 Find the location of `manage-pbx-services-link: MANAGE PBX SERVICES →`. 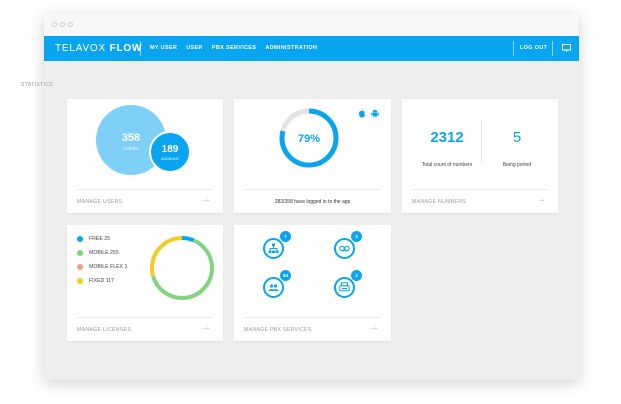

manage-pbx-services-link: MANAGE PBX SERVICES → is located at coordinates (312, 329).